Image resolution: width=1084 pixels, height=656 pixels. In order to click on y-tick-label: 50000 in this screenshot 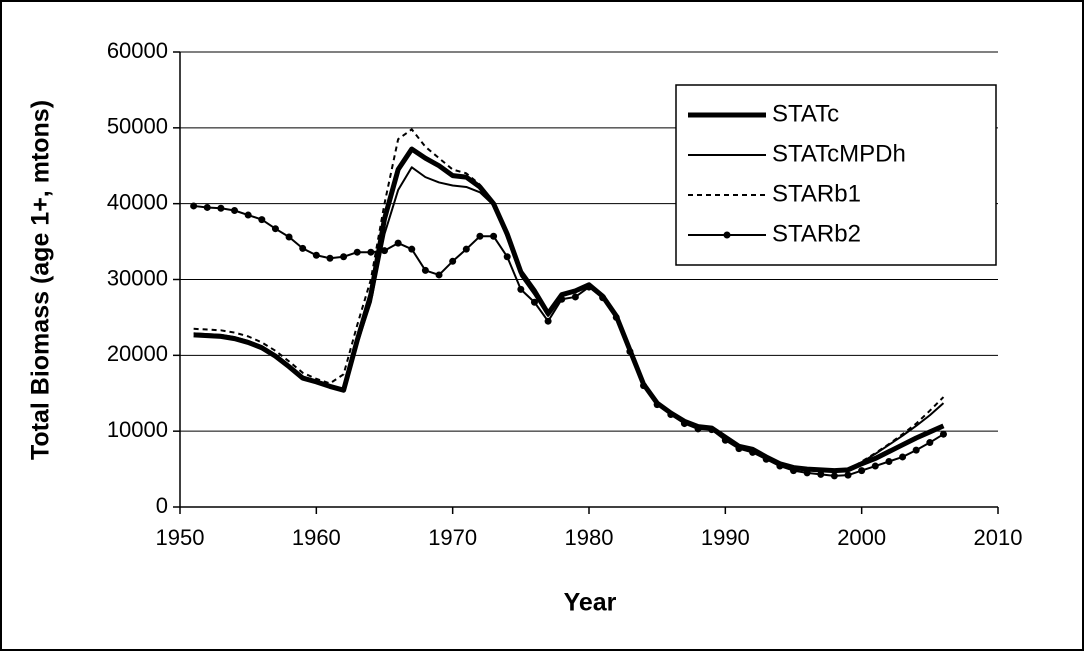, I will do `click(137, 126)`.